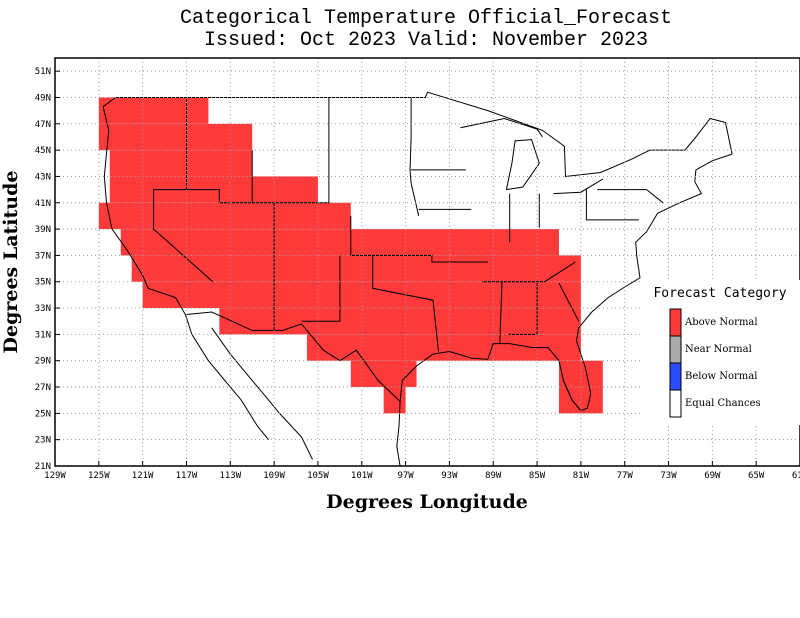 Image resolution: width=800 pixels, height=618 pixels. I want to click on x-tick-label: 109W, so click(274, 476).